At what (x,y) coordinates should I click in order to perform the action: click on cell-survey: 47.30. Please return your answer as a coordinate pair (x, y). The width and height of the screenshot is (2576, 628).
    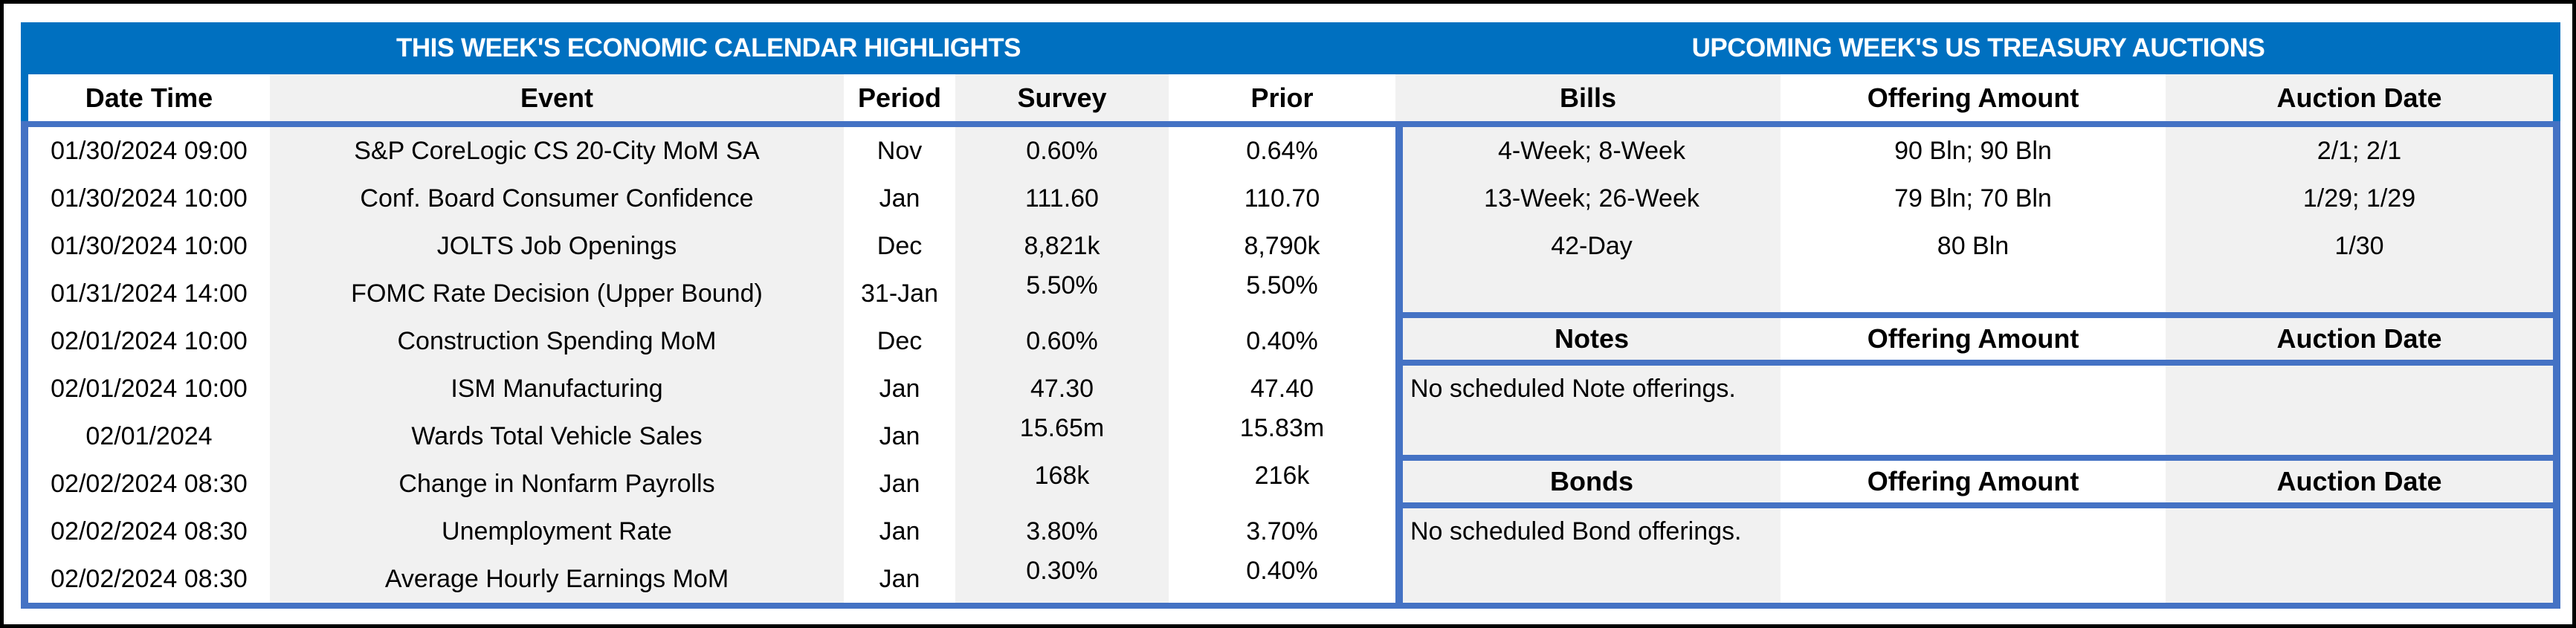
    Looking at the image, I should click on (1062, 388).